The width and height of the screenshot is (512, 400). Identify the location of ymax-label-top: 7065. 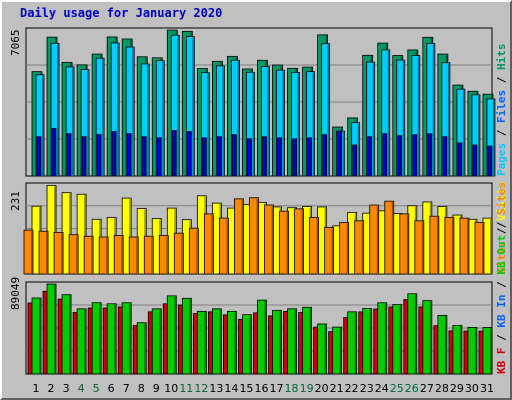
(15, 43).